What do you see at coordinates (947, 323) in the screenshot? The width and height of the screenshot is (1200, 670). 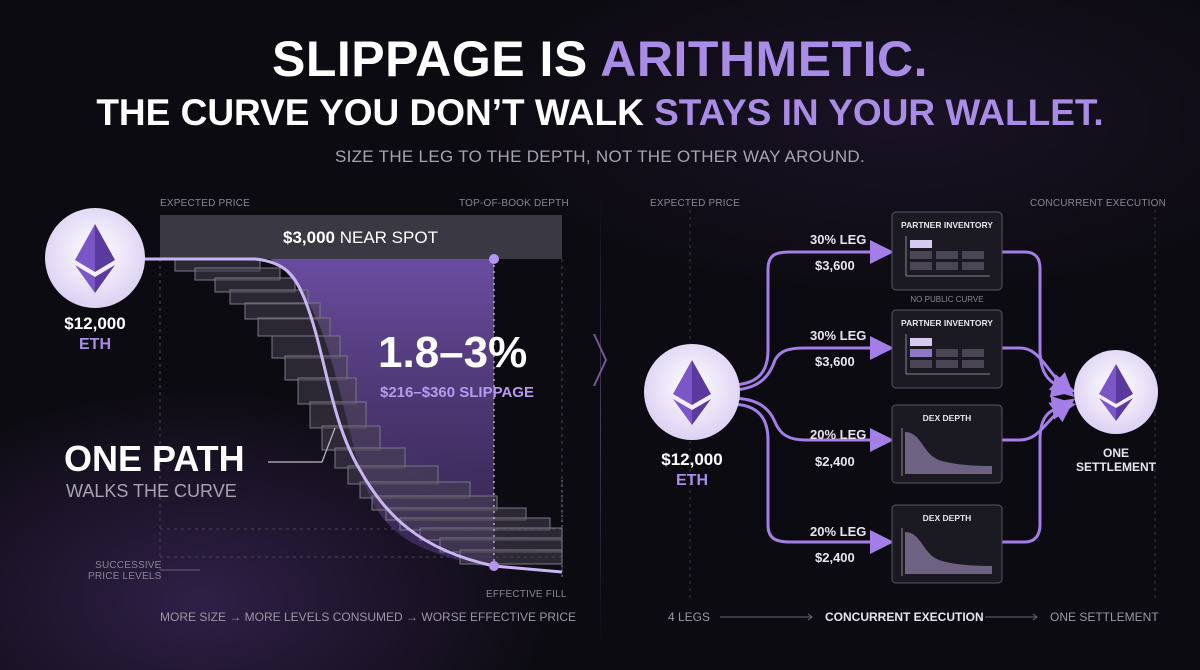 I see `venue-2-title: PARTNER INVENTORY` at bounding box center [947, 323].